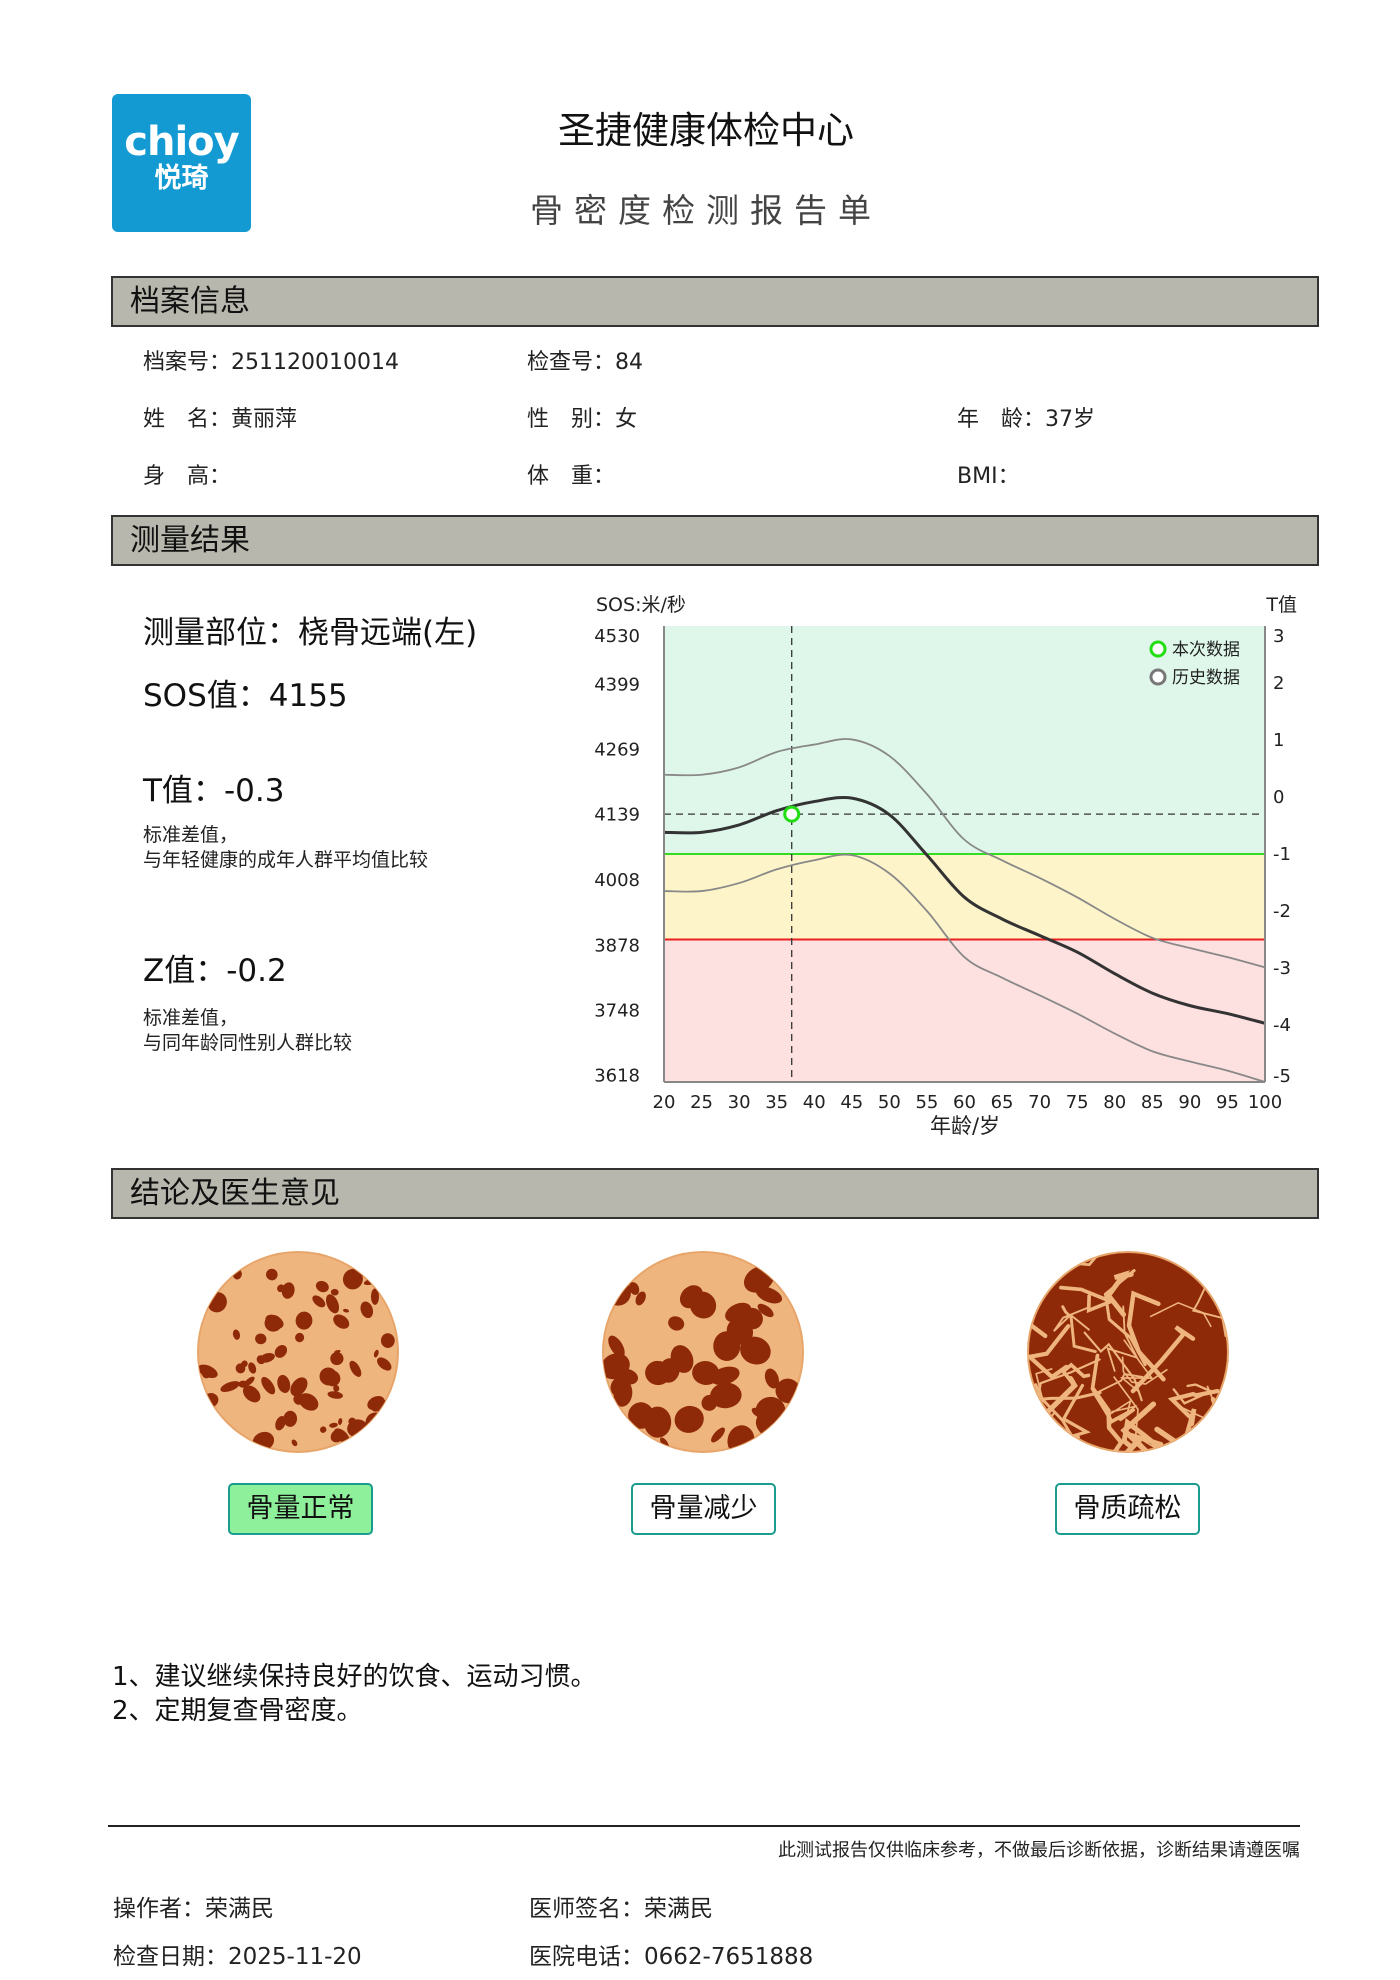  What do you see at coordinates (617, 636) in the screenshot?
I see `y-left-tick-label: 4530` at bounding box center [617, 636].